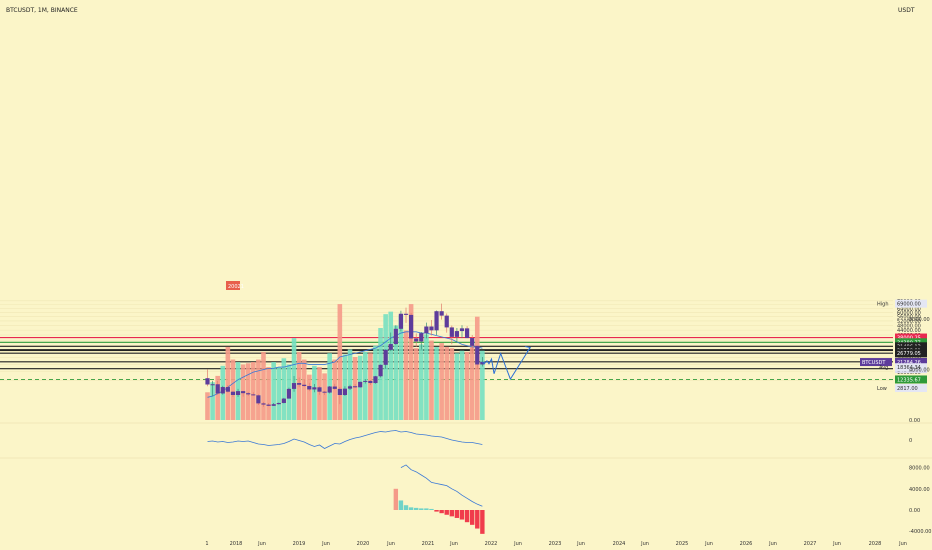 This screenshot has width=932, height=550. Describe the element at coordinates (682, 544) in the screenshot. I see `time-tick-label: 2025` at that location.